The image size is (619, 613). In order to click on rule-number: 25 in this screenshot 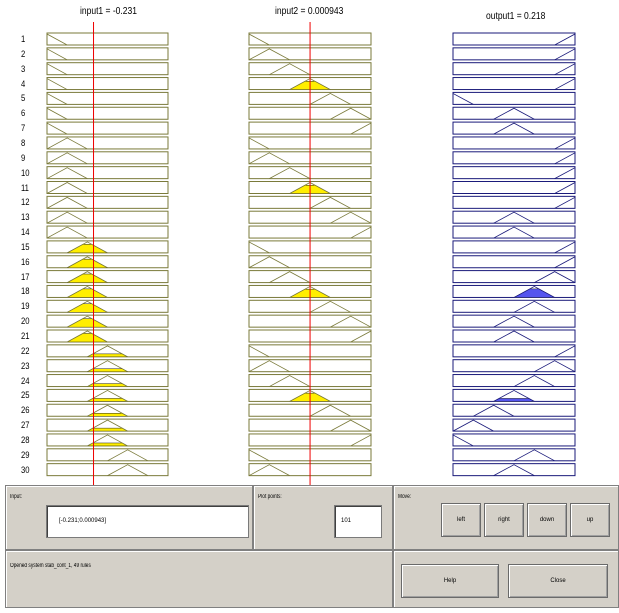, I will do `click(25, 395)`.